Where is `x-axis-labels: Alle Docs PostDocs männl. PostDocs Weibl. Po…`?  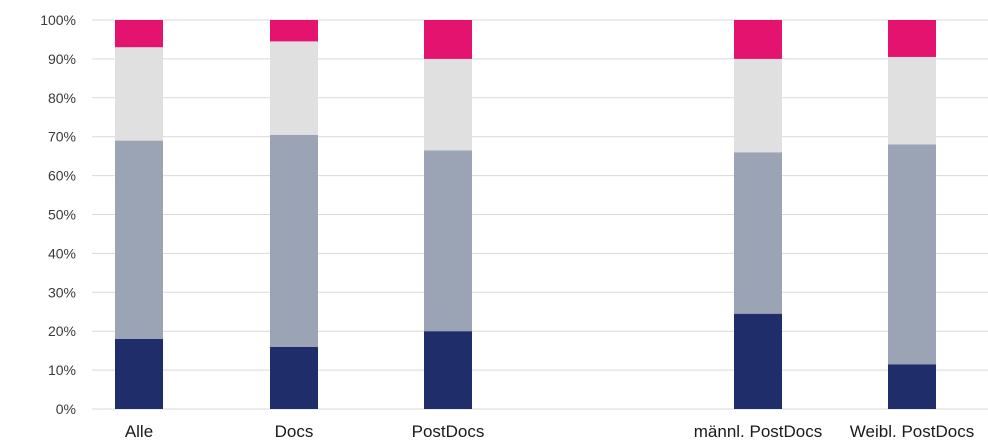 x-axis-labels: Alle Docs PostDocs männl. PostDocs Weibl. Po… is located at coordinates (549, 431).